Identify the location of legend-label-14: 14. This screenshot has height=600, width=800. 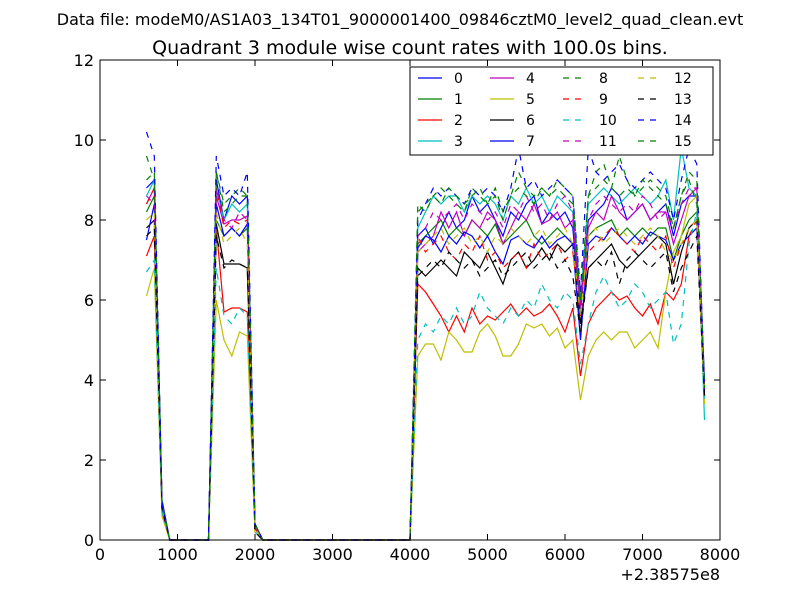
(683, 121).